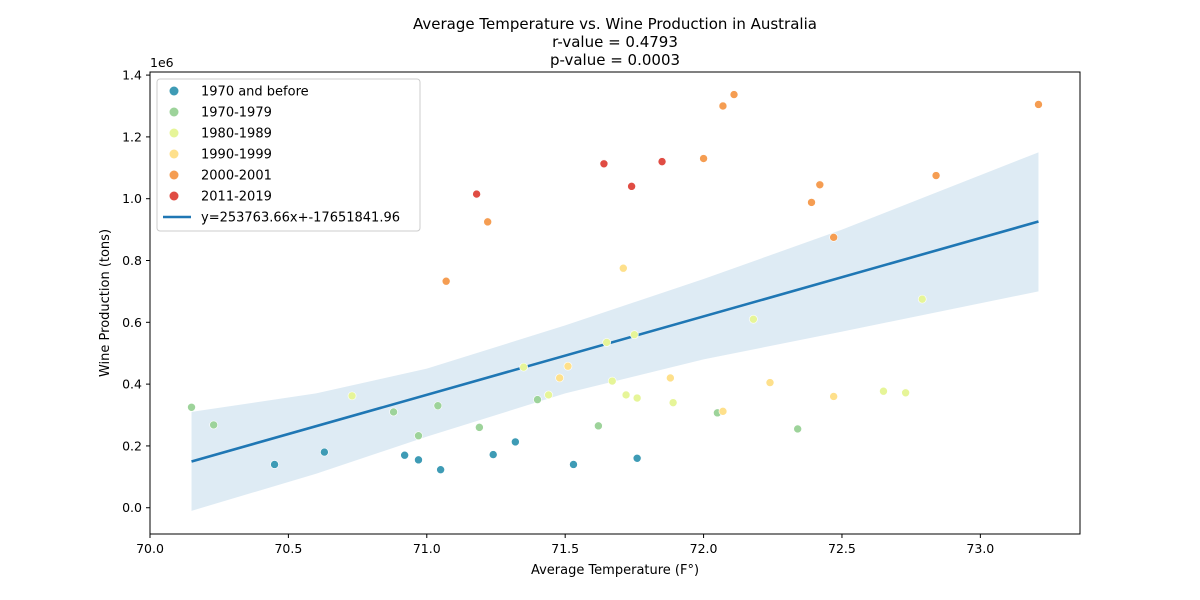 The width and height of the screenshot is (1200, 600). I want to click on legend-label: 1970-1979, so click(236, 113).